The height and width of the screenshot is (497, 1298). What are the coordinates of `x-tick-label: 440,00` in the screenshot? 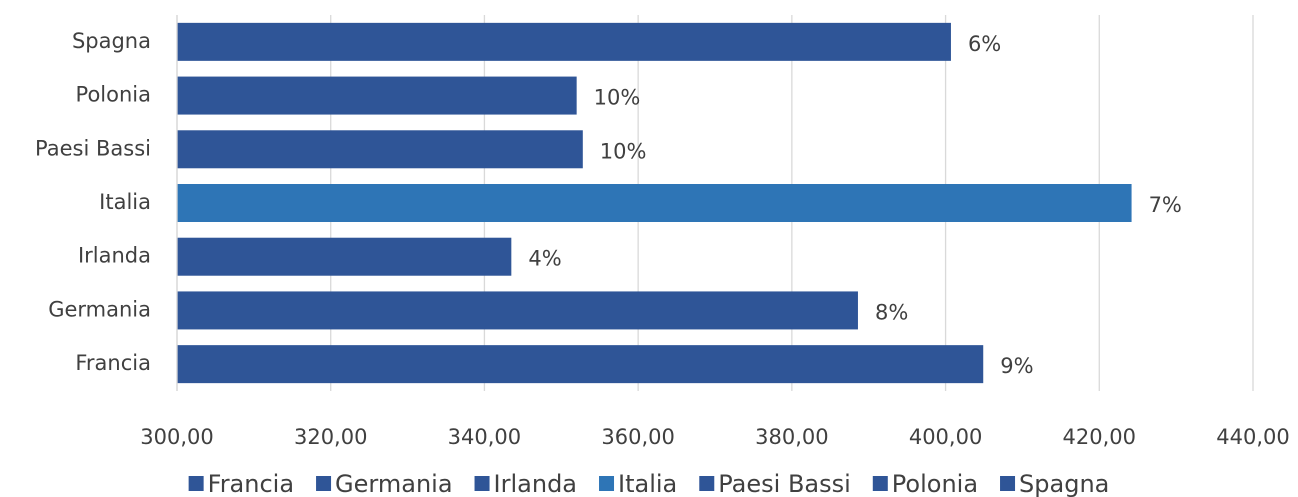 It's located at (1252, 437).